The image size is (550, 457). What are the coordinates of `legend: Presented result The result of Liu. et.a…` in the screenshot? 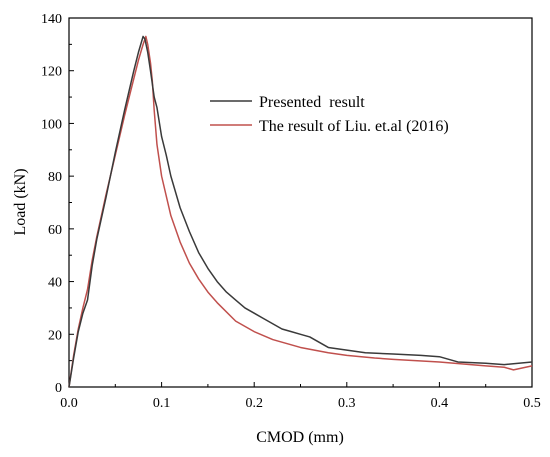 It's located at (329, 114).